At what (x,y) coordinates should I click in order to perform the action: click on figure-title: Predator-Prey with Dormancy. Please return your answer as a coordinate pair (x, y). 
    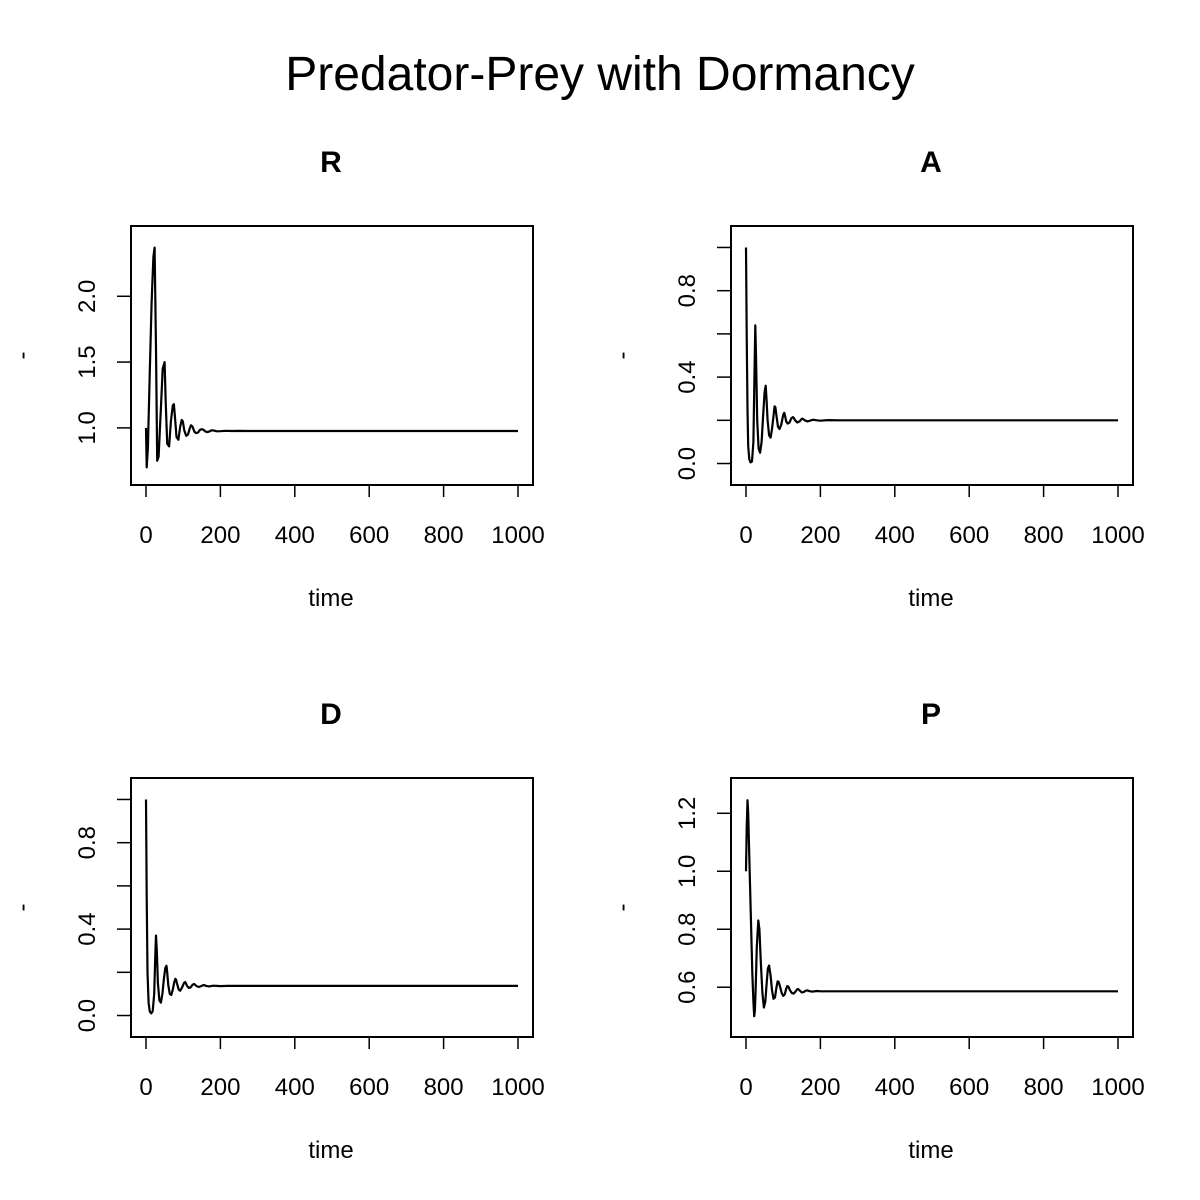
    Looking at the image, I should click on (600, 74).